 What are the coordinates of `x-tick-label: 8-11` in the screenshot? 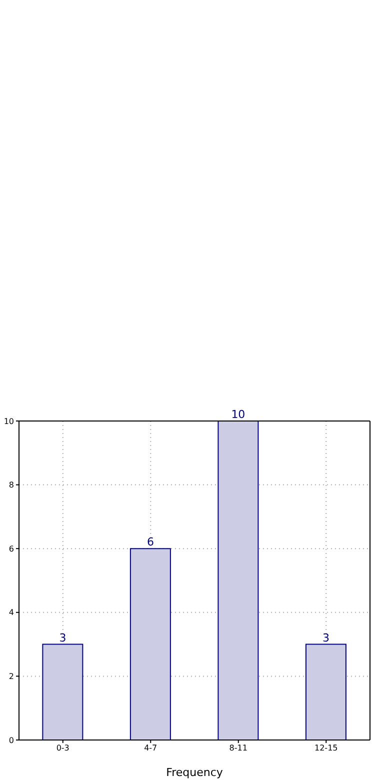 It's located at (238, 748).